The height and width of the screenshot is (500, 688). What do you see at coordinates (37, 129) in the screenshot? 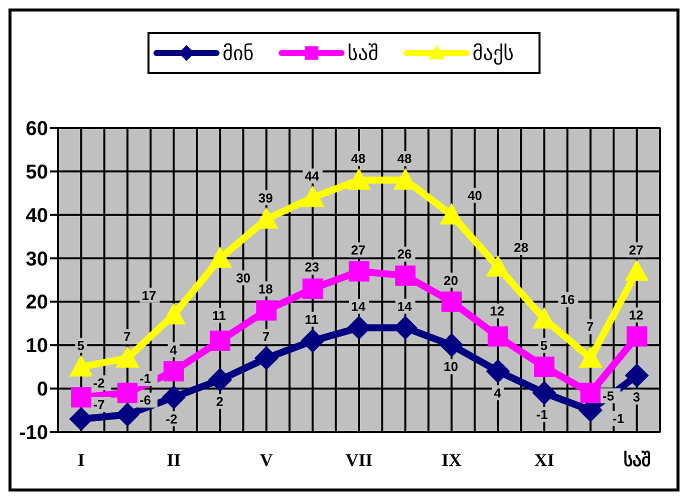
I see `y-tick-label: 60` at bounding box center [37, 129].